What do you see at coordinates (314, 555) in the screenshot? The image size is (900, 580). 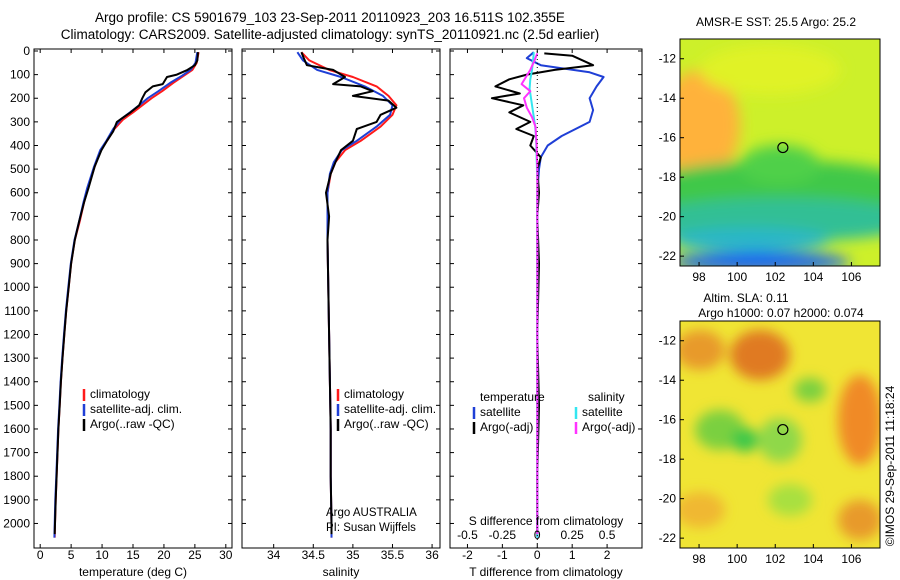 I see `salinity-xtick-label: 34.5` at bounding box center [314, 555].